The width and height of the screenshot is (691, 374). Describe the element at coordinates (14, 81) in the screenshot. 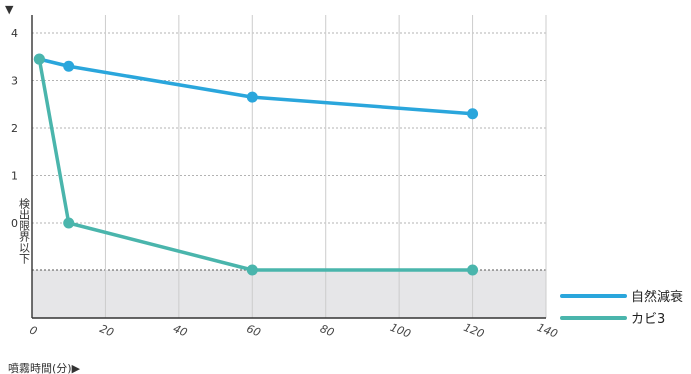

I see `y-tick-label-3: 3` at that location.